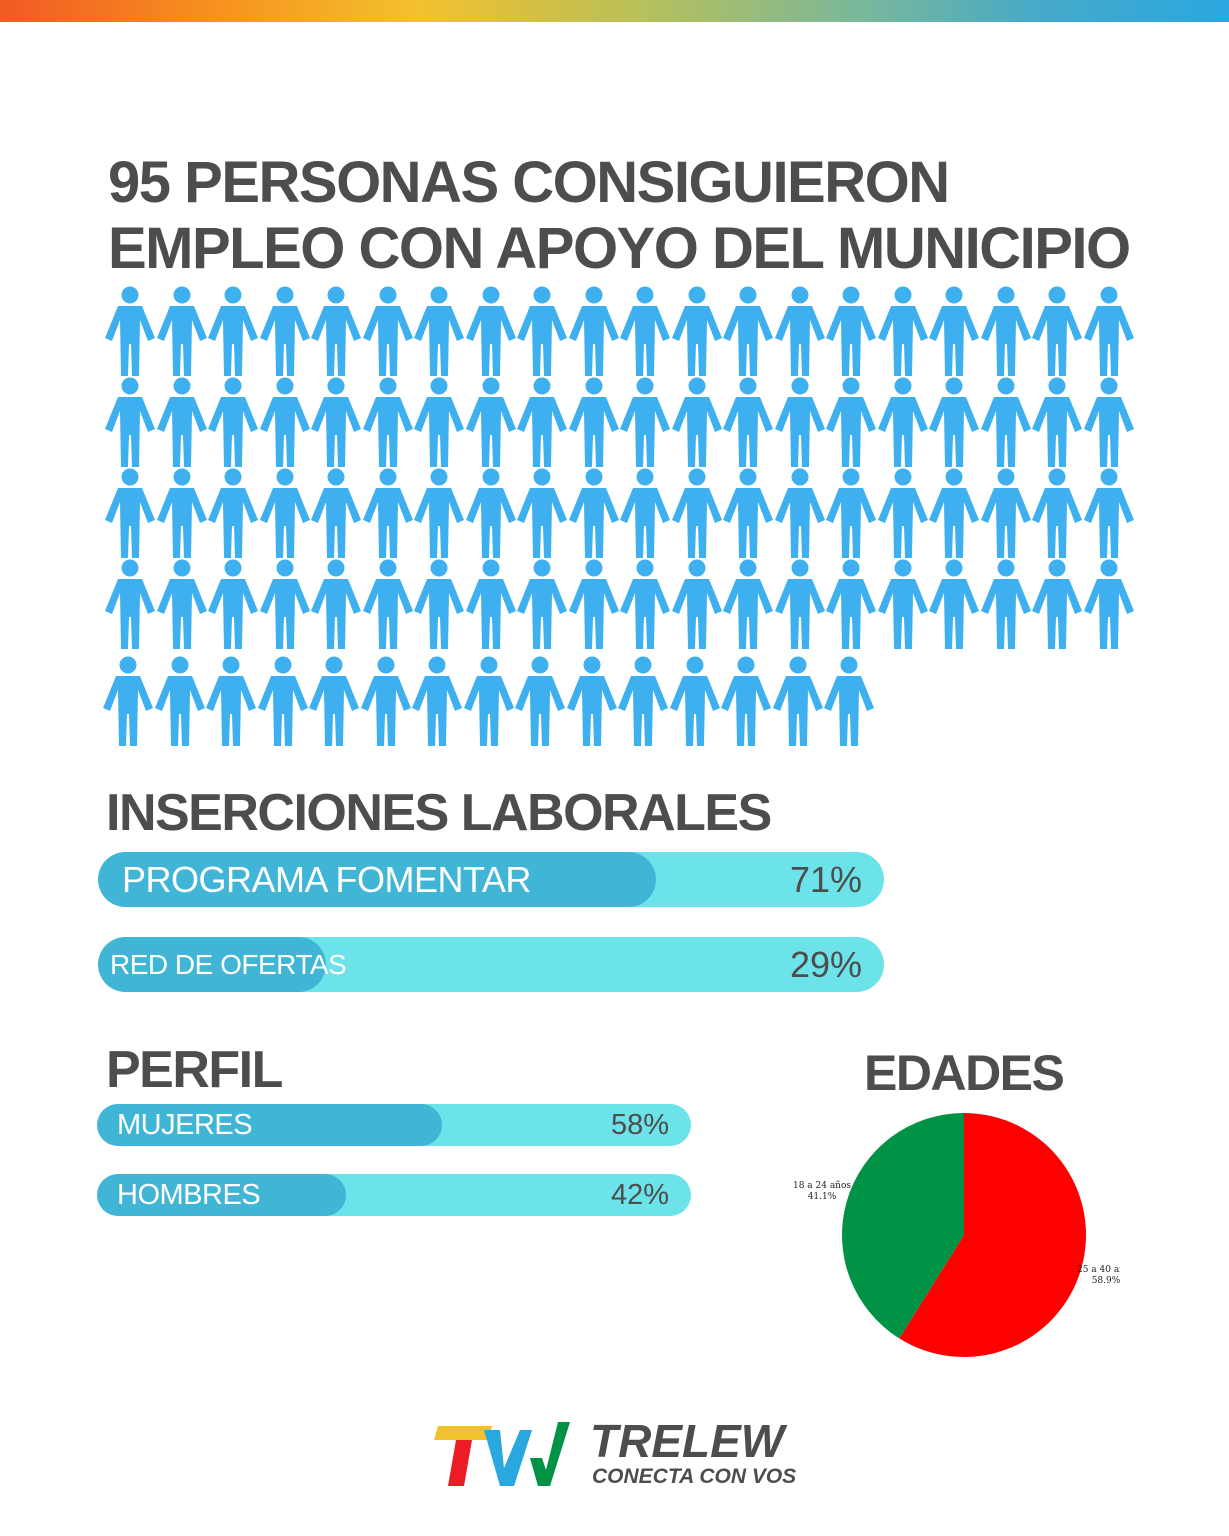 This screenshot has width=1229, height=1536. What do you see at coordinates (269, 1125) in the screenshot?
I see `bar-fill-mujeres` at bounding box center [269, 1125].